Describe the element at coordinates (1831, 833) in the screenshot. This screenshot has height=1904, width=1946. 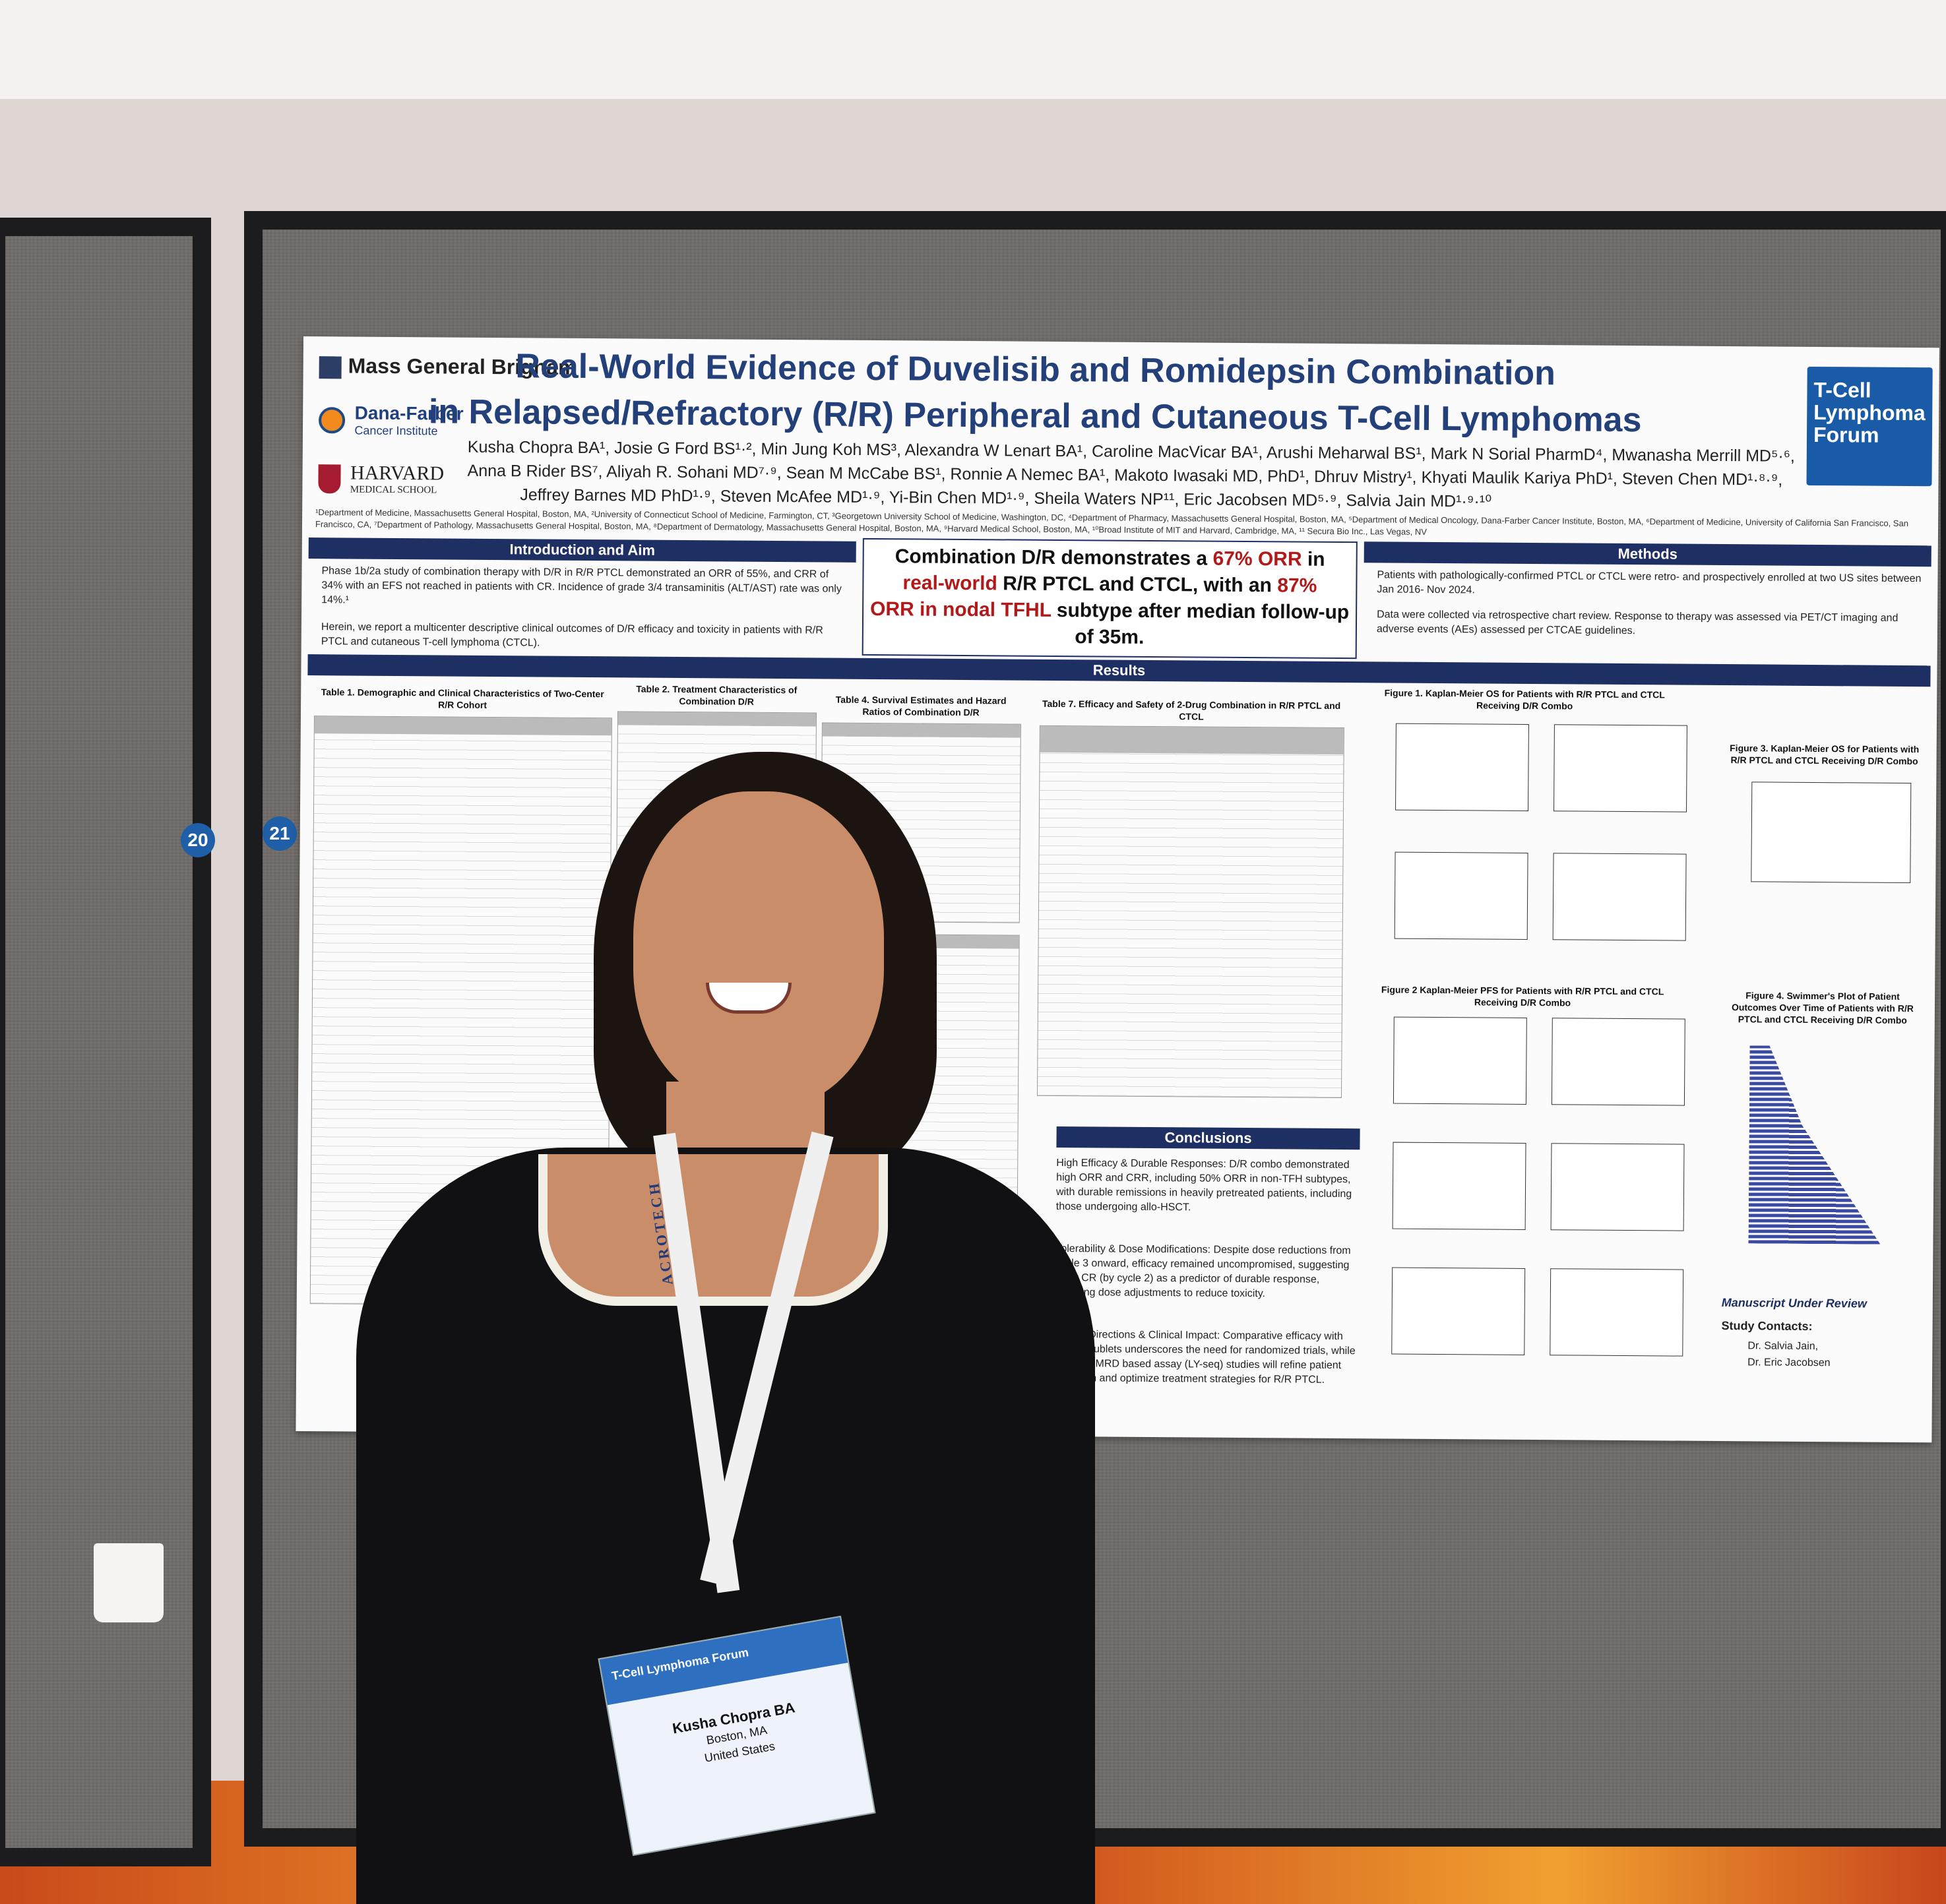
I see `figure3-plot` at that location.